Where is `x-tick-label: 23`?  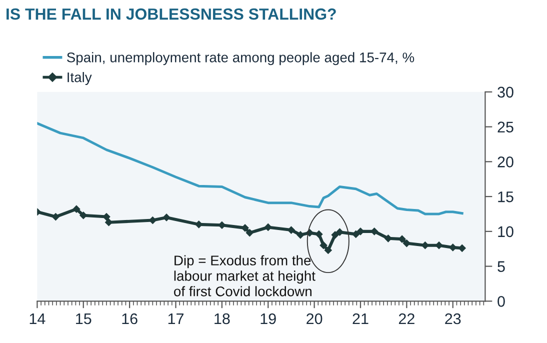 x-tick-label: 23 is located at coordinates (453, 318).